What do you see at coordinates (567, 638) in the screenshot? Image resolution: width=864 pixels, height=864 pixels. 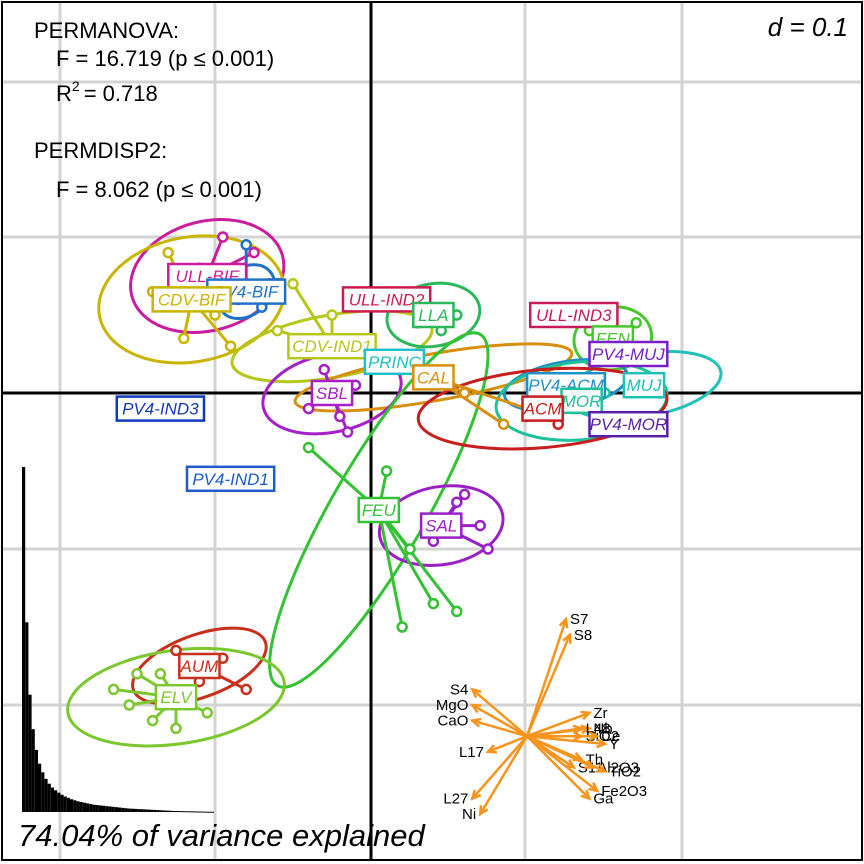 I see `loading-arrowhead-s8` at bounding box center [567, 638].